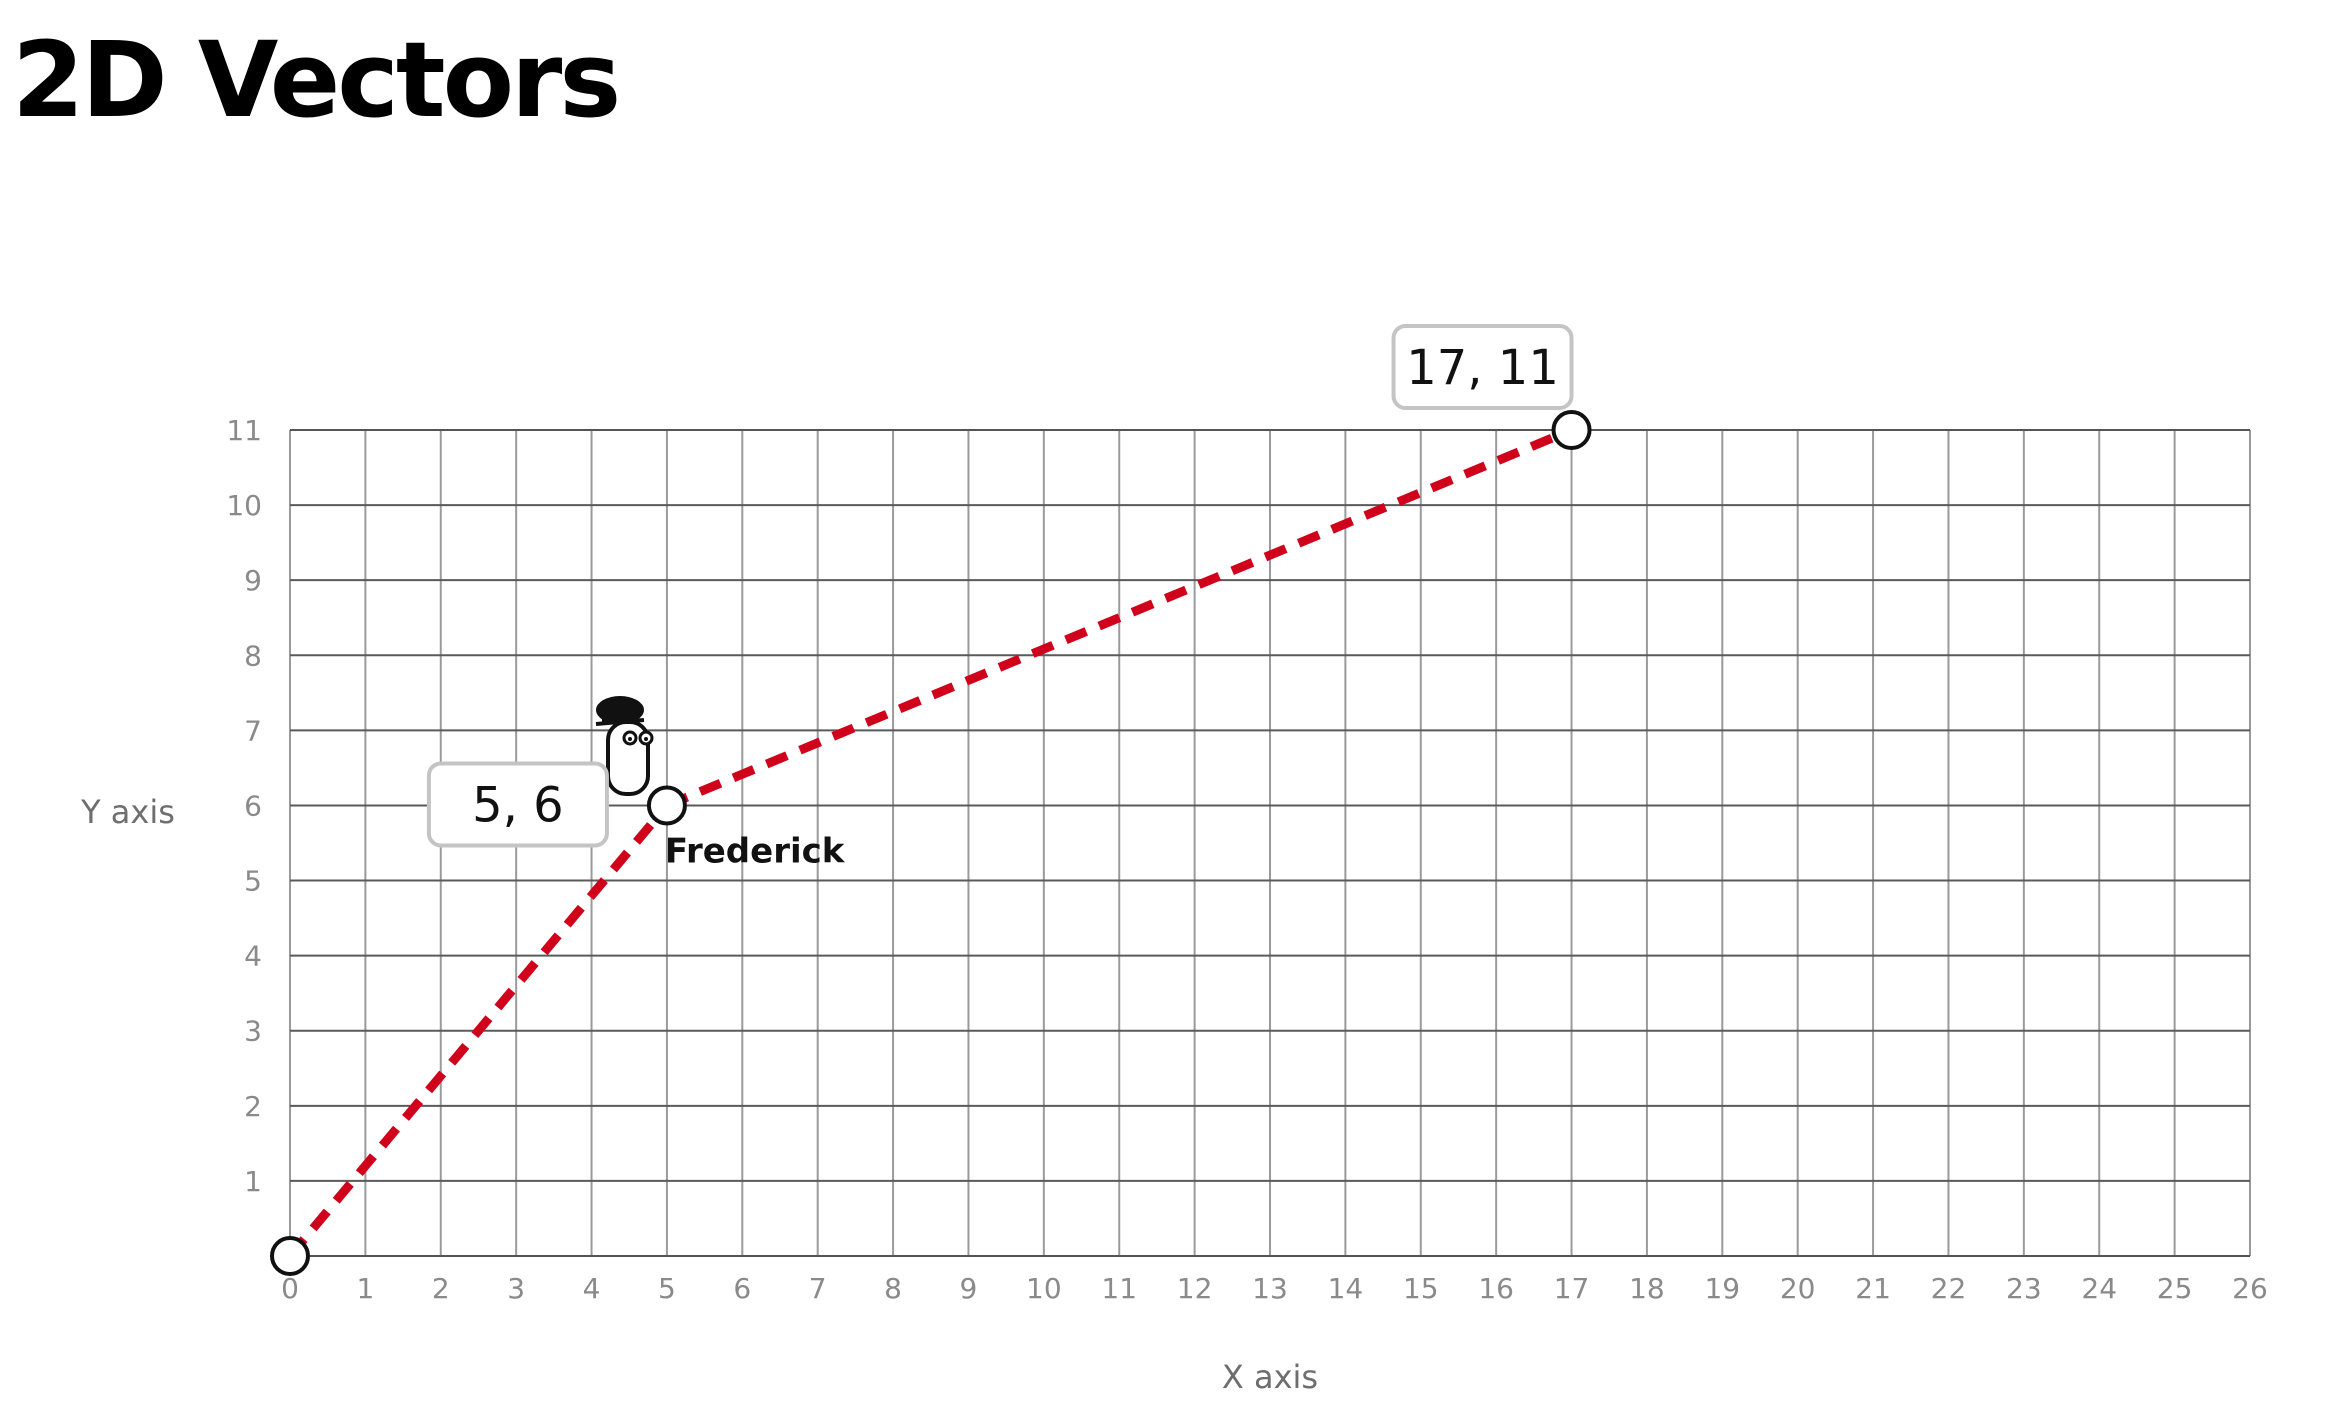 This screenshot has height=1424, width=2340. Describe the element at coordinates (969, 1288) in the screenshot. I see `x-tick-label: 9` at that location.